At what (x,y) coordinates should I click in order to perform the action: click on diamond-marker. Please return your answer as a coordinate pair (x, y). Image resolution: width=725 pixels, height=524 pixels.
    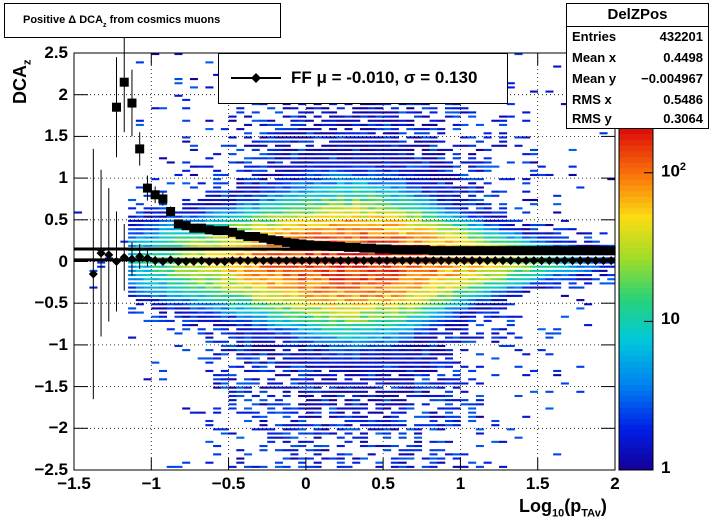
    Looking at the image, I should click on (449, 261).